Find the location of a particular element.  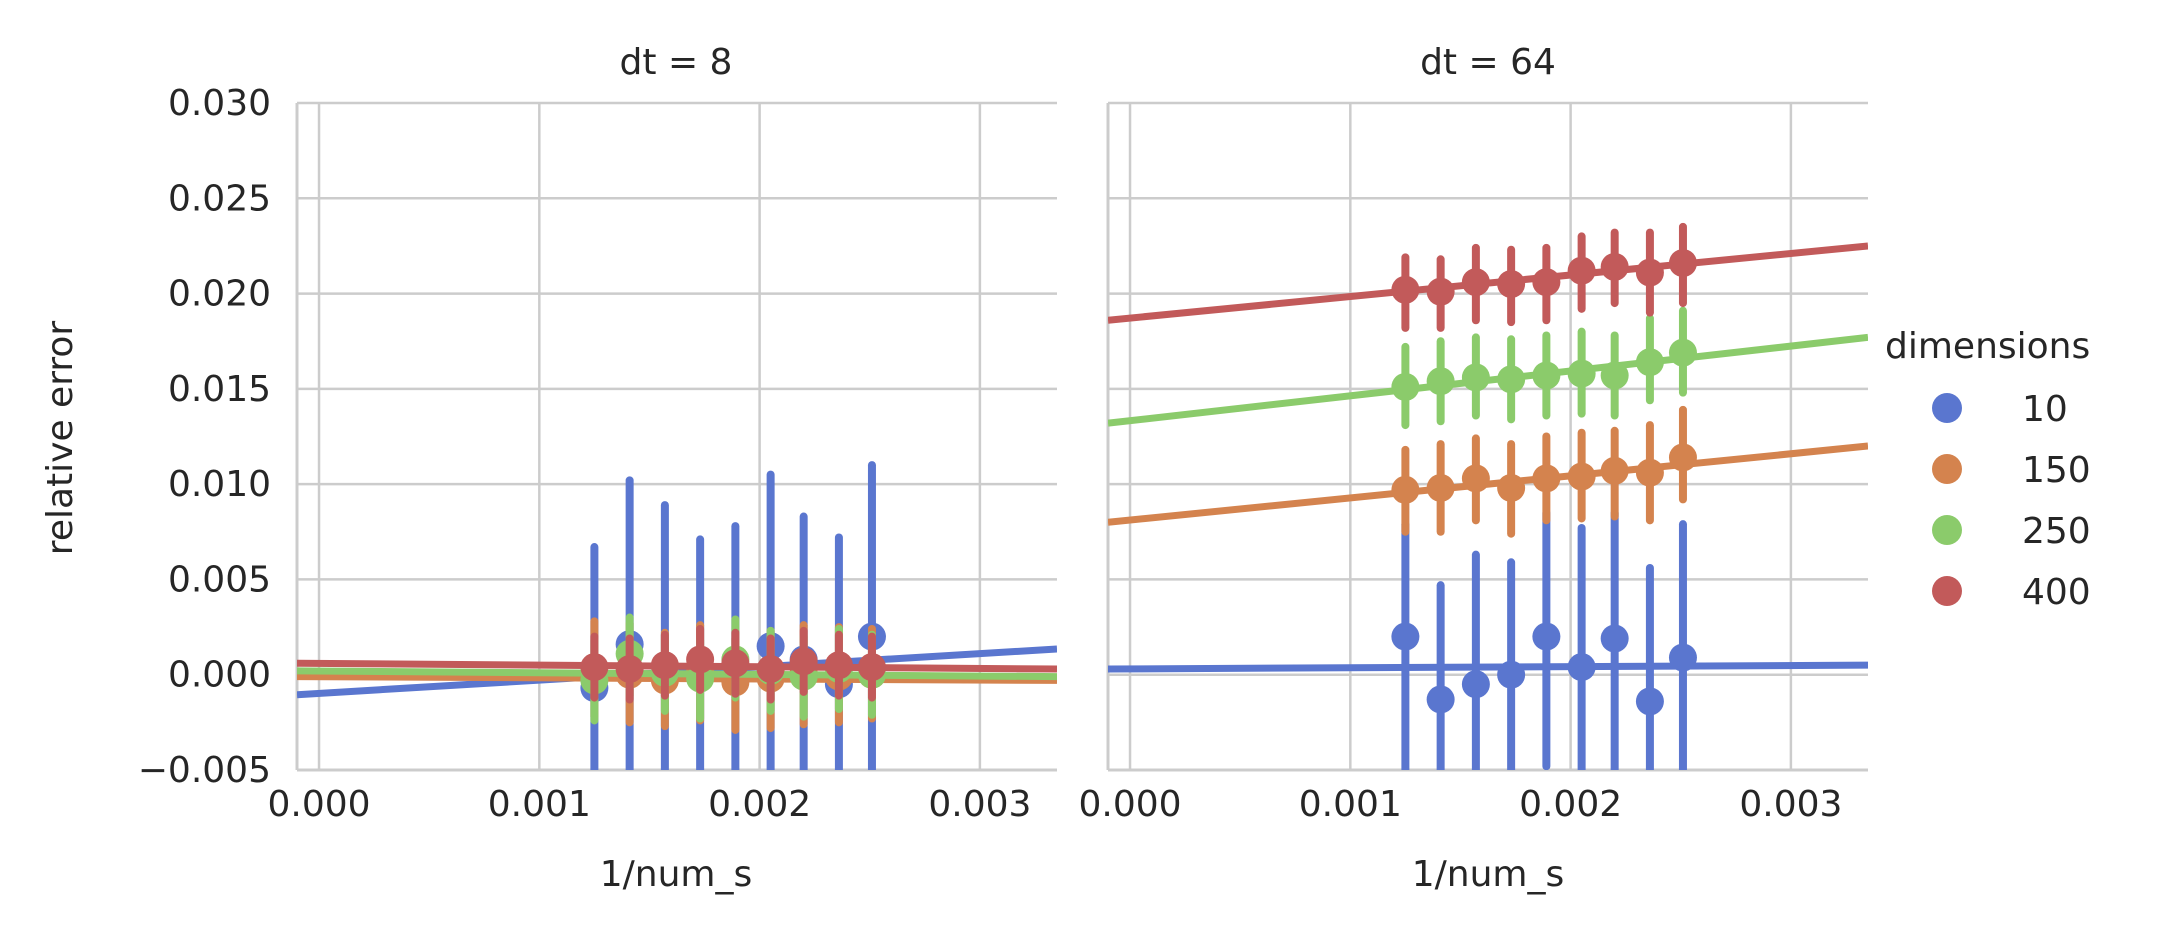

legend-label-150: 150 is located at coordinates (2056, 470).